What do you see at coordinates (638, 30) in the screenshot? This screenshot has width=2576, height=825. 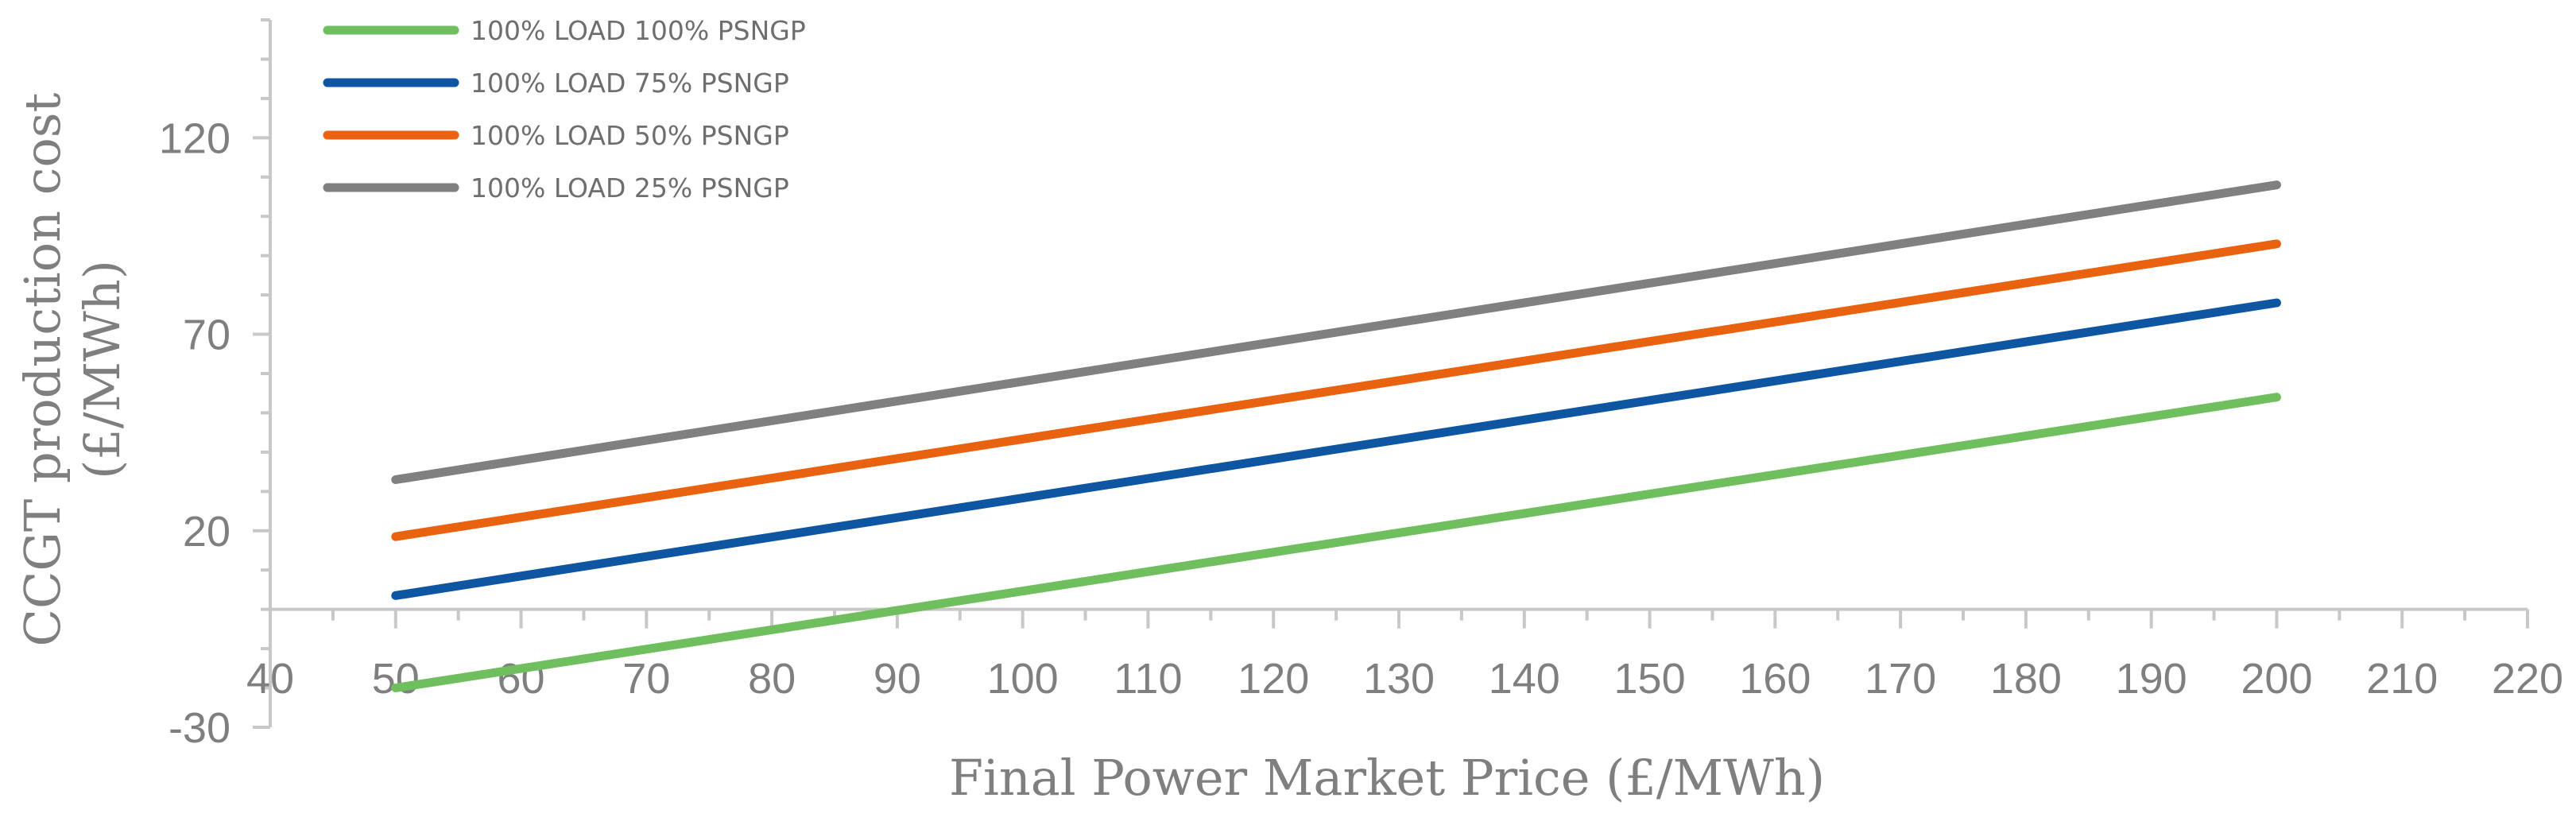 I see `legend-label-1: 100% LOAD 100% PSNGP` at bounding box center [638, 30].